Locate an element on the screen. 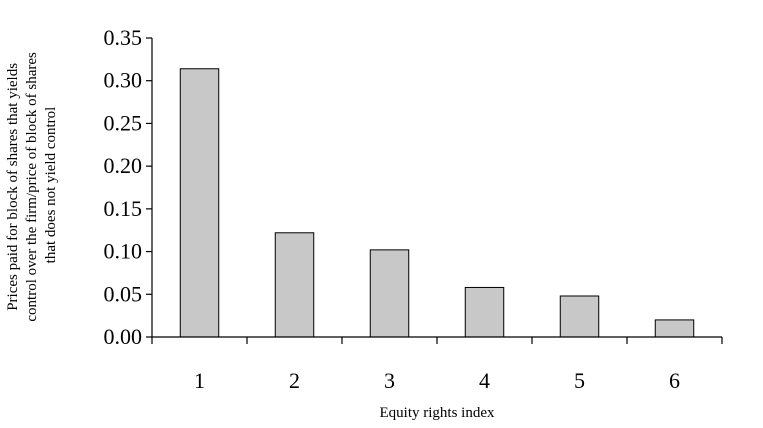 Image resolution: width=763 pixels, height=428 pixels. x-tick-label: 2 is located at coordinates (294, 380).